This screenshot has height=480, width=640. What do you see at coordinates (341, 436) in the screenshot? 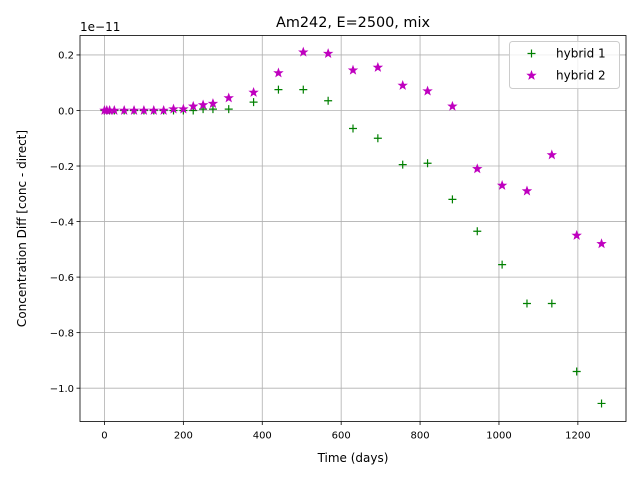
I see `x-tick-label: 600` at bounding box center [341, 436].